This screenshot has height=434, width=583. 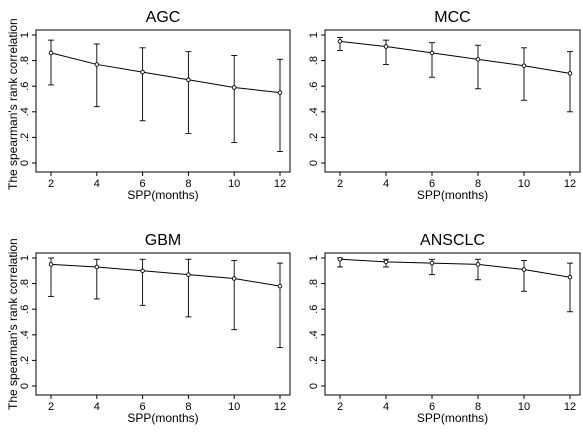 What do you see at coordinates (13, 324) in the screenshot?
I see `y-axis-label-bottom: The spearman's rank correlation` at bounding box center [13, 324].